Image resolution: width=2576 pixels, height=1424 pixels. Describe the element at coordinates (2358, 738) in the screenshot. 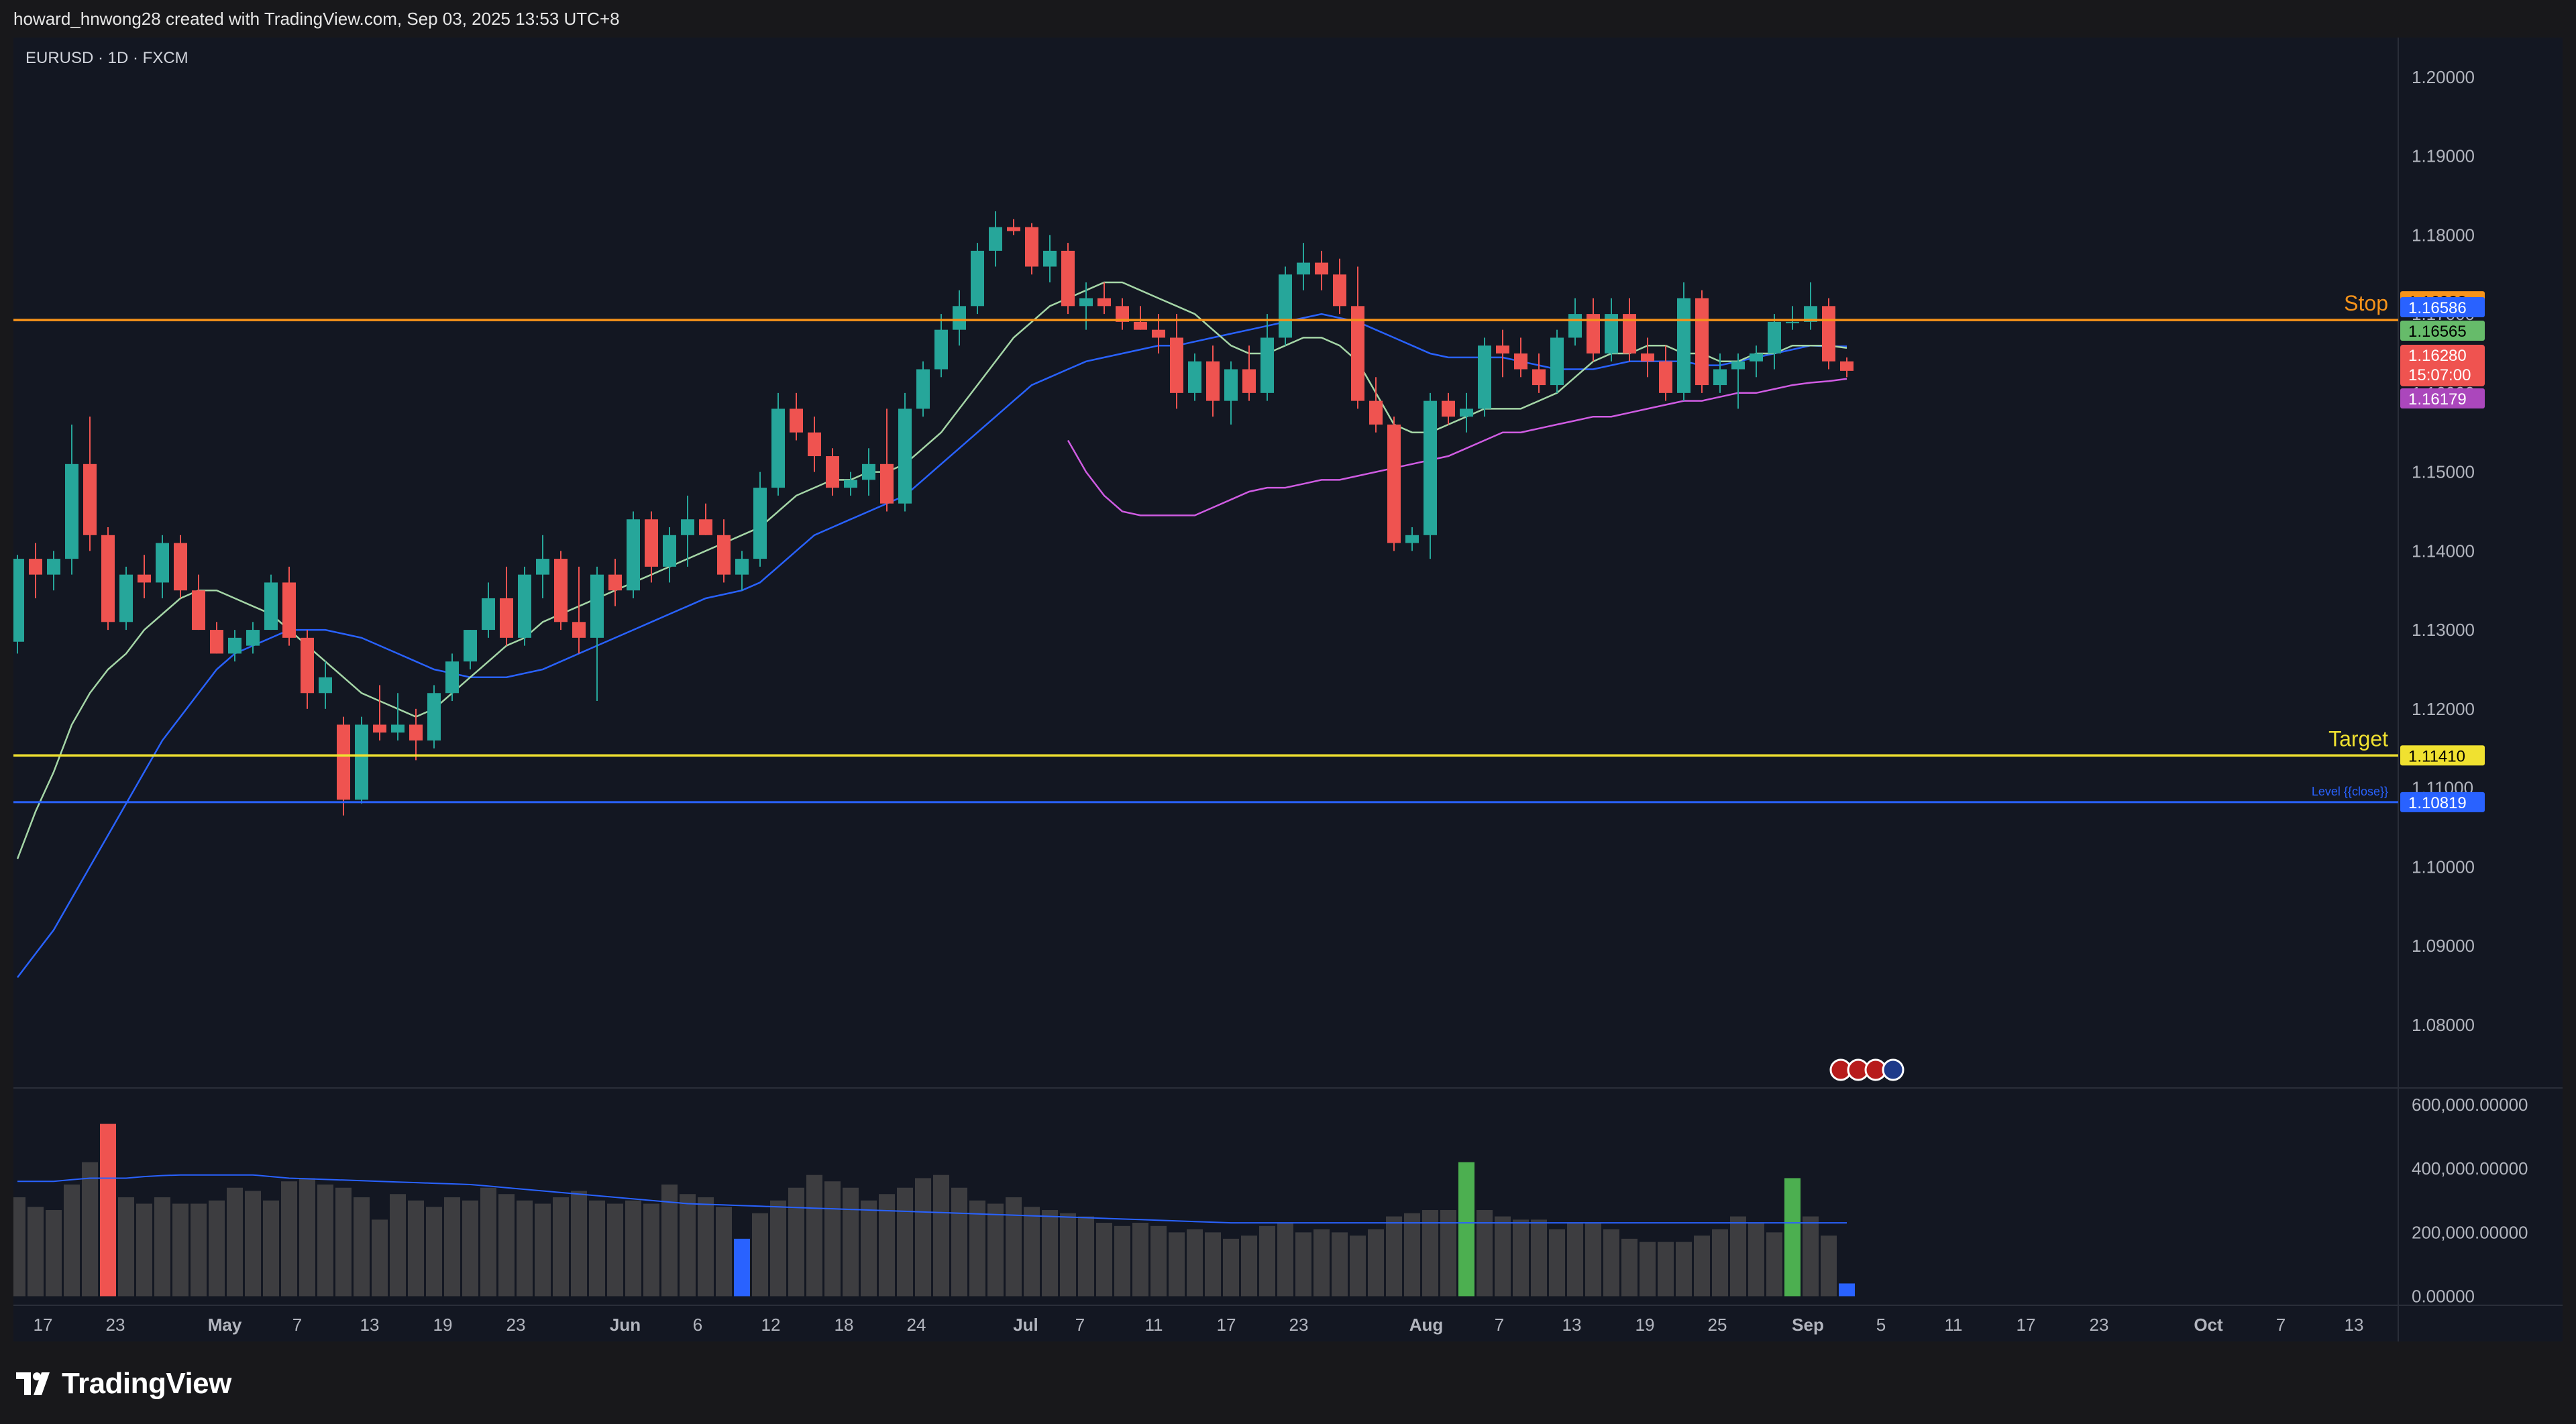

I see `horizontal-line-label: Target` at that location.